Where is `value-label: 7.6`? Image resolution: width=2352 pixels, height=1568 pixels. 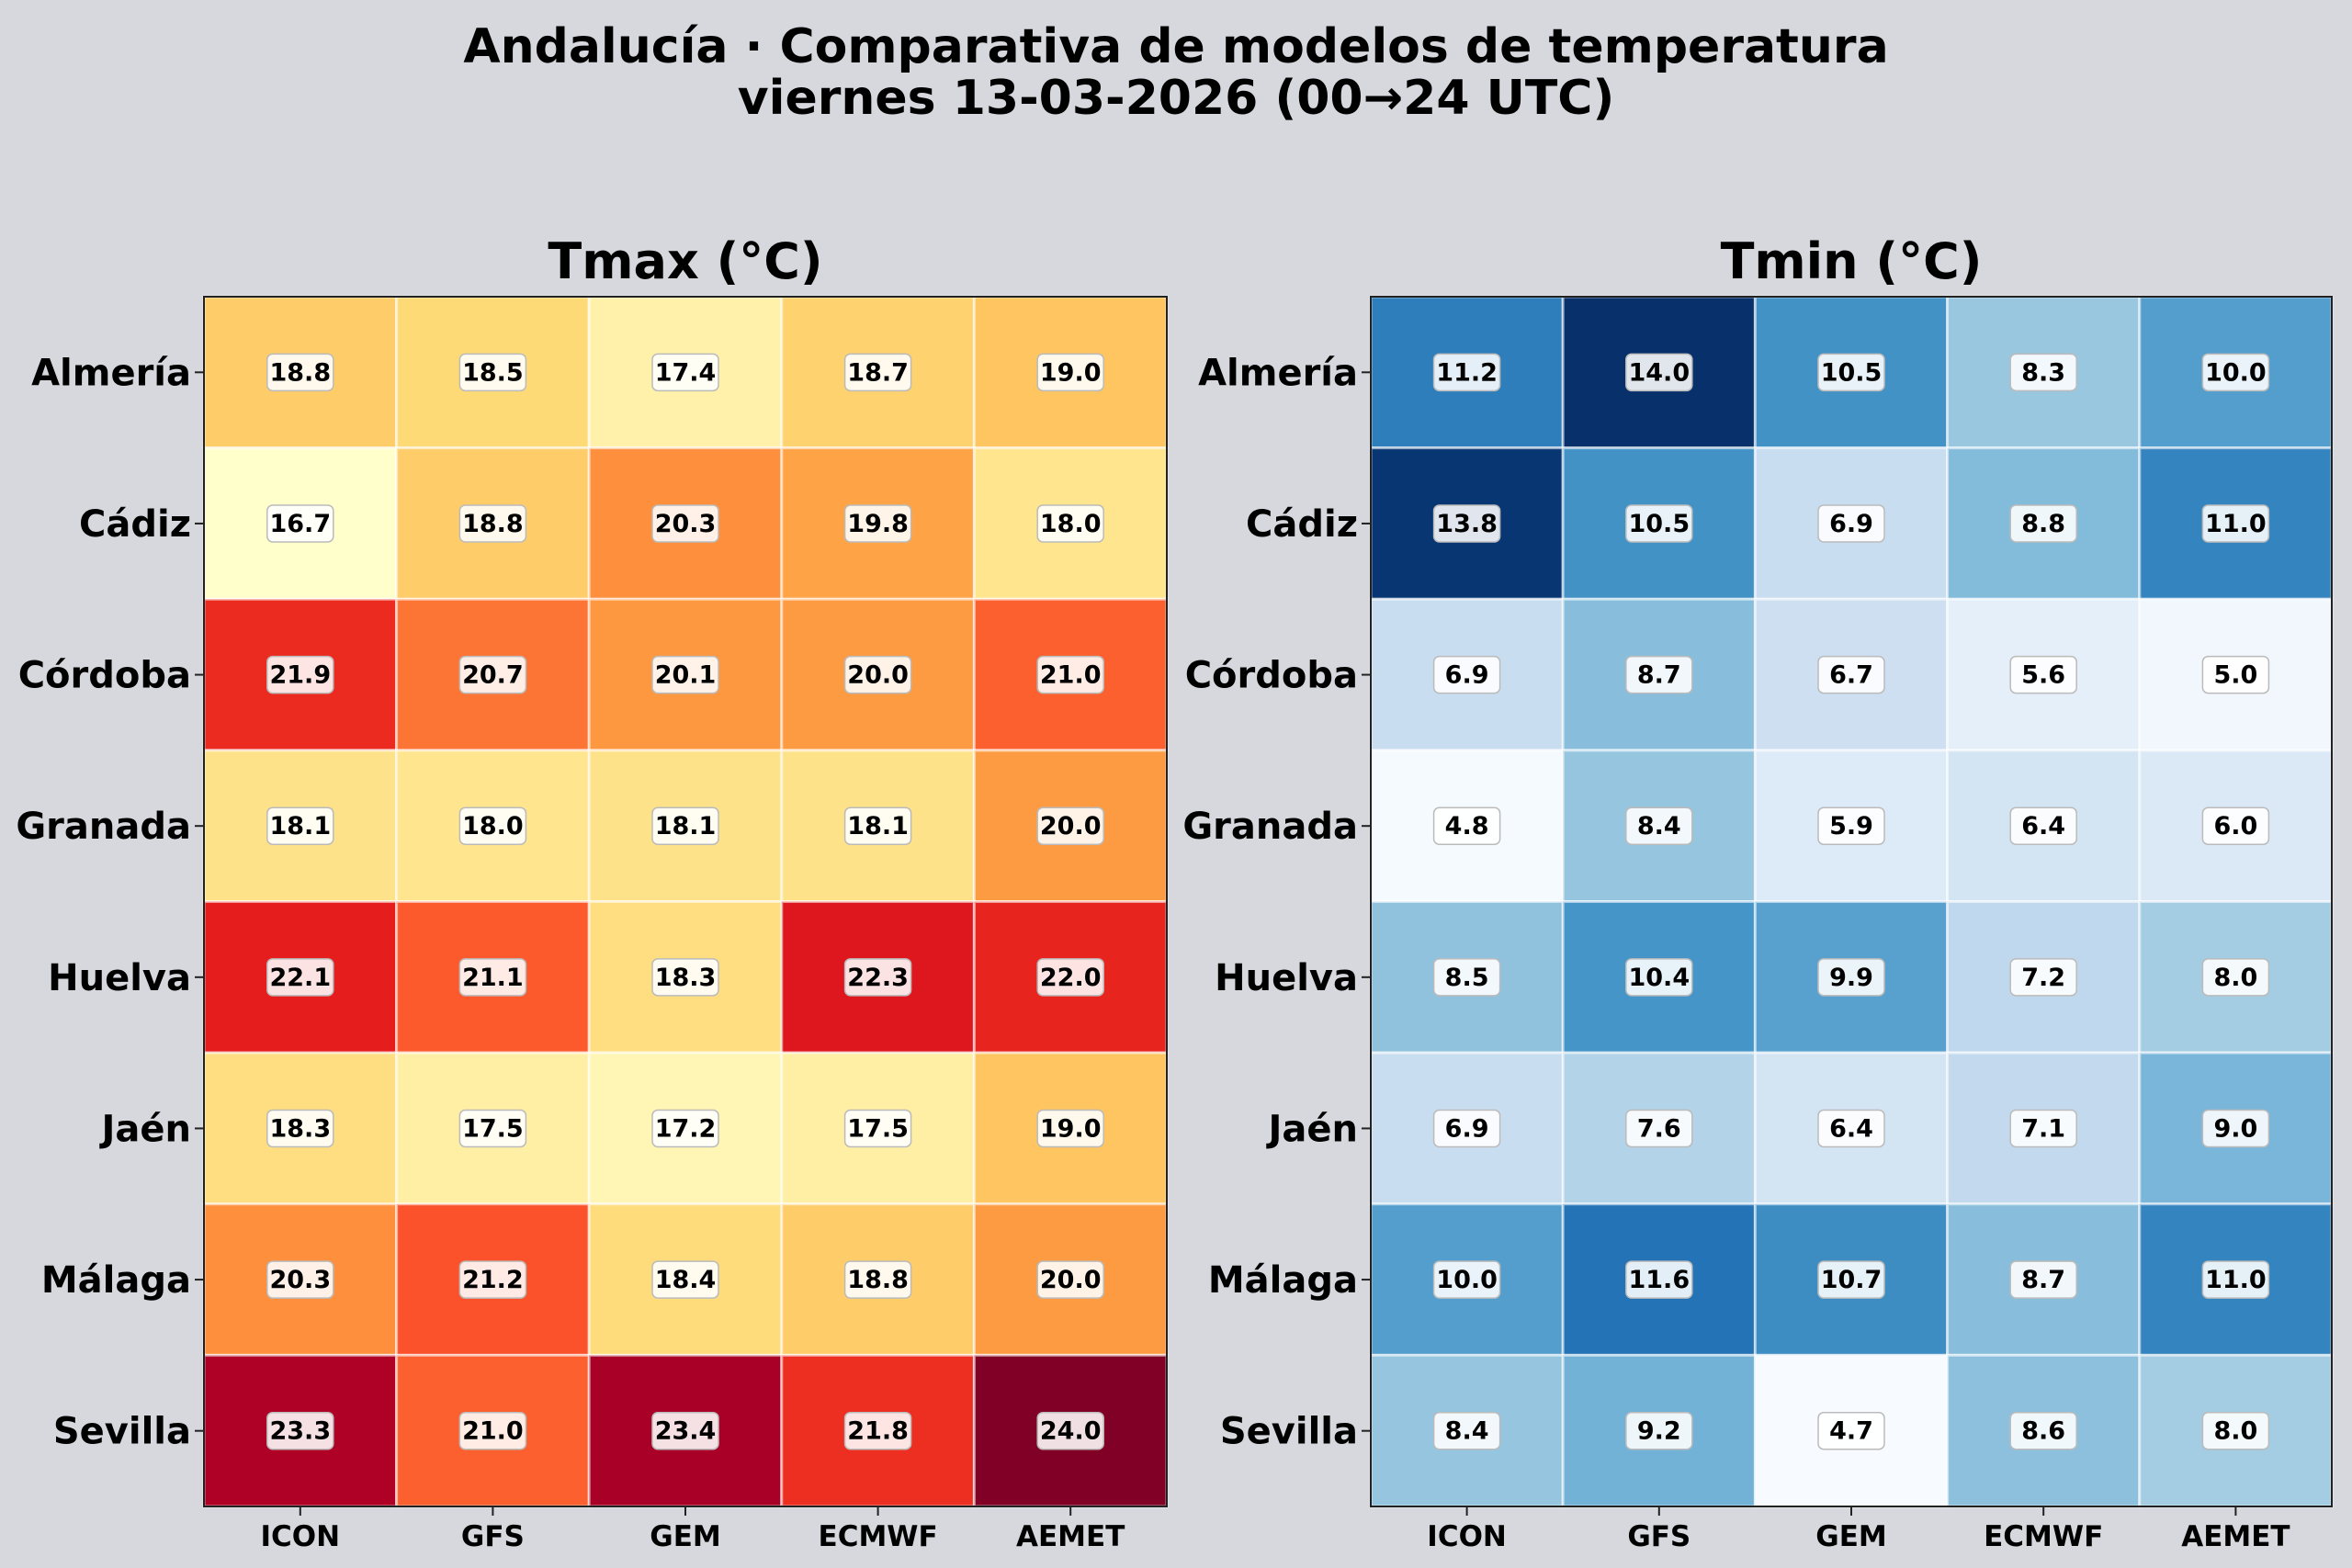
value-label: 7.6 is located at coordinates (1659, 1129).